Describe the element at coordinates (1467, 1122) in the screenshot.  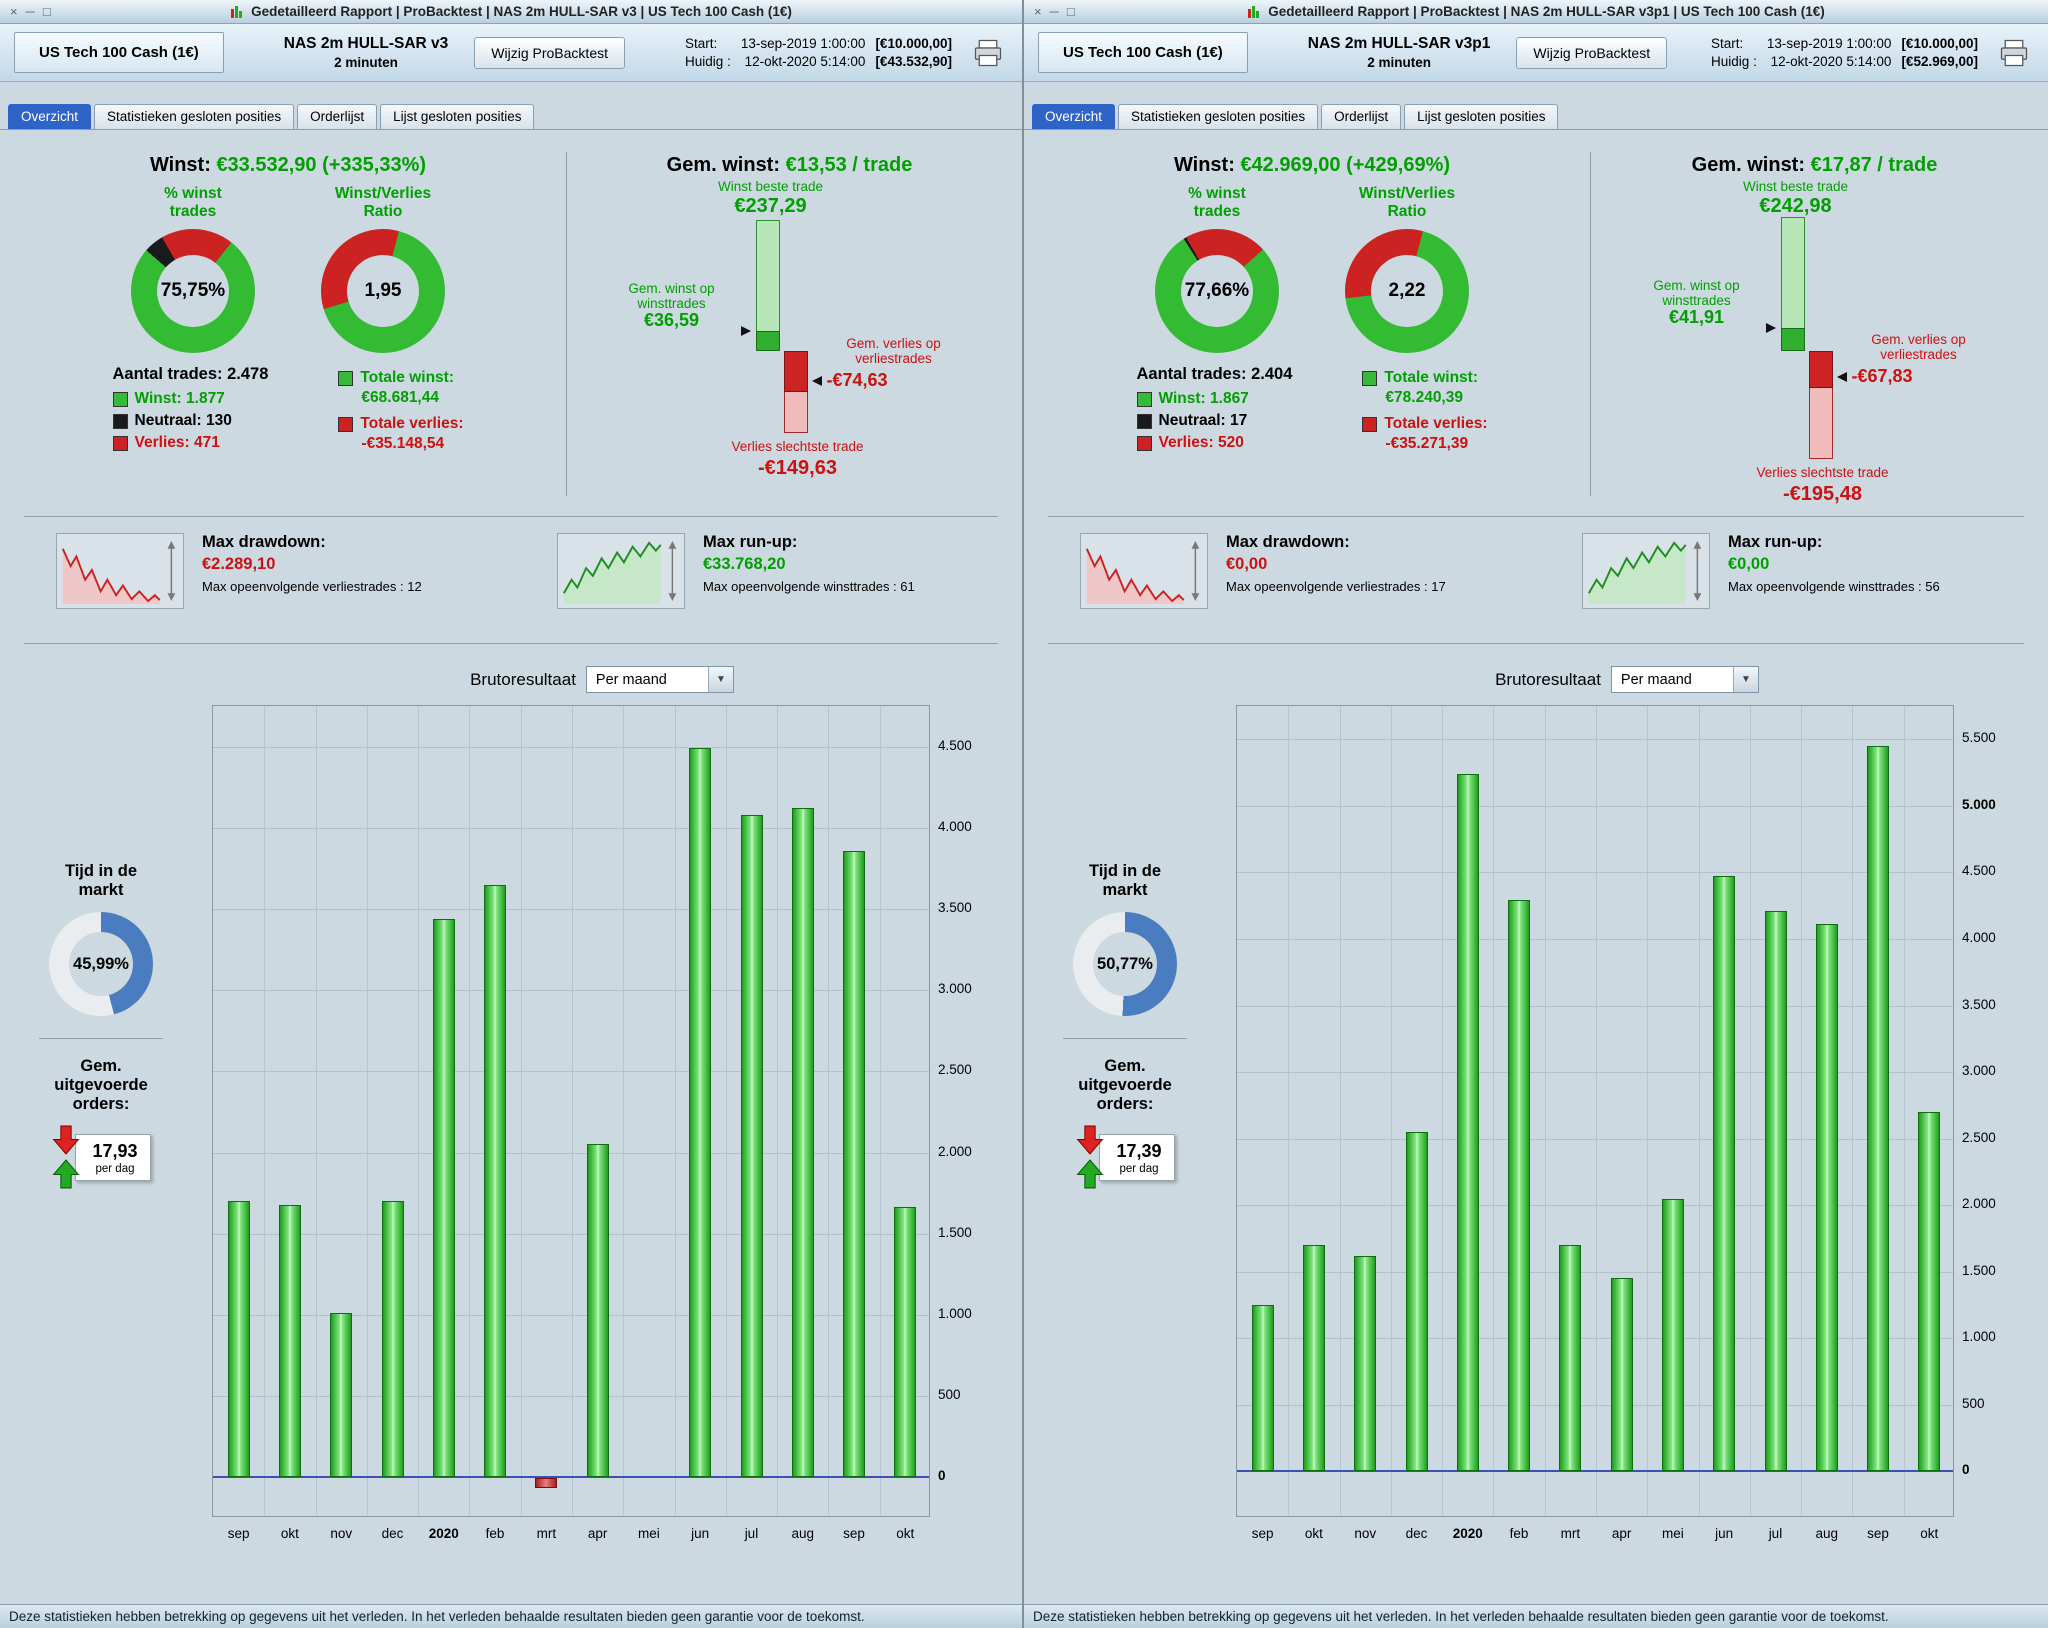
I see `bar-2020` at that location.